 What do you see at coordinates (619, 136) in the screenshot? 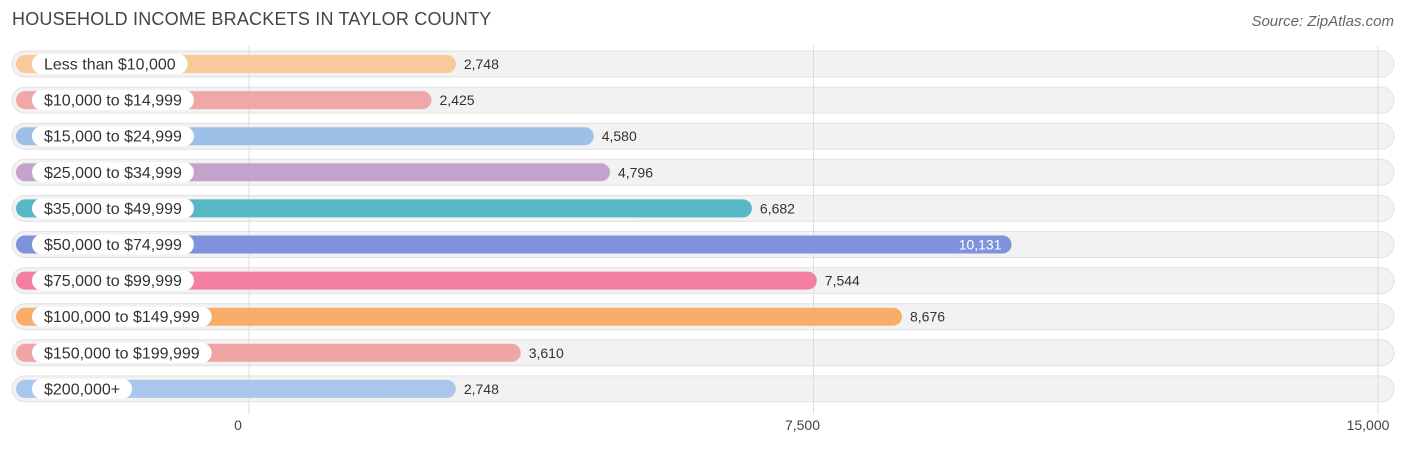
I see `value-label: 4,580` at bounding box center [619, 136].